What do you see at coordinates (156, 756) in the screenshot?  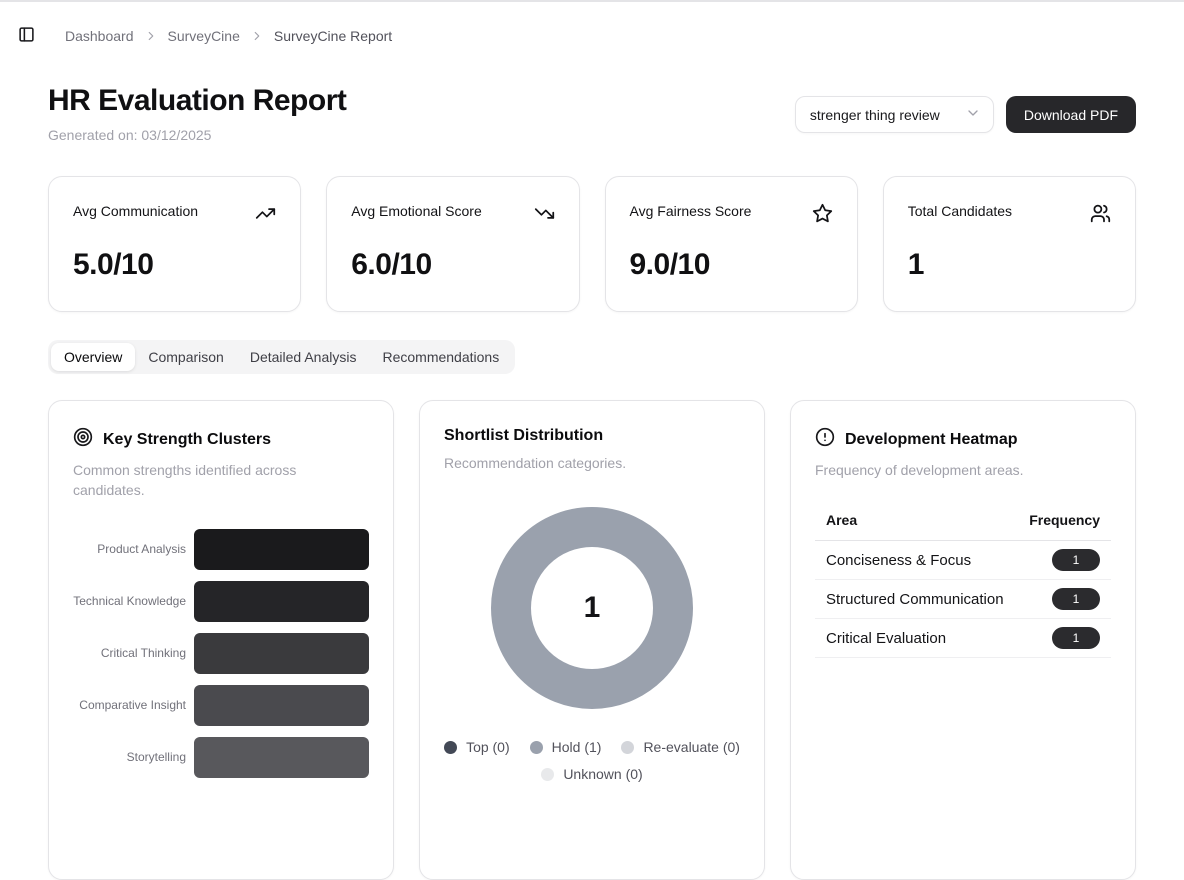 I see `bar-label: Storytelling` at bounding box center [156, 756].